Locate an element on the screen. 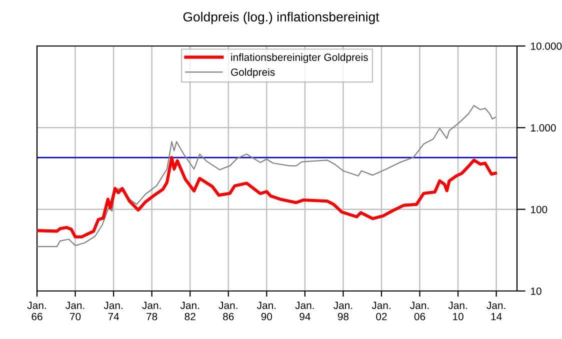 Image resolution: width=562 pixels, height=339 pixels. x-tick-label: Jan. 70 is located at coordinates (75, 311).